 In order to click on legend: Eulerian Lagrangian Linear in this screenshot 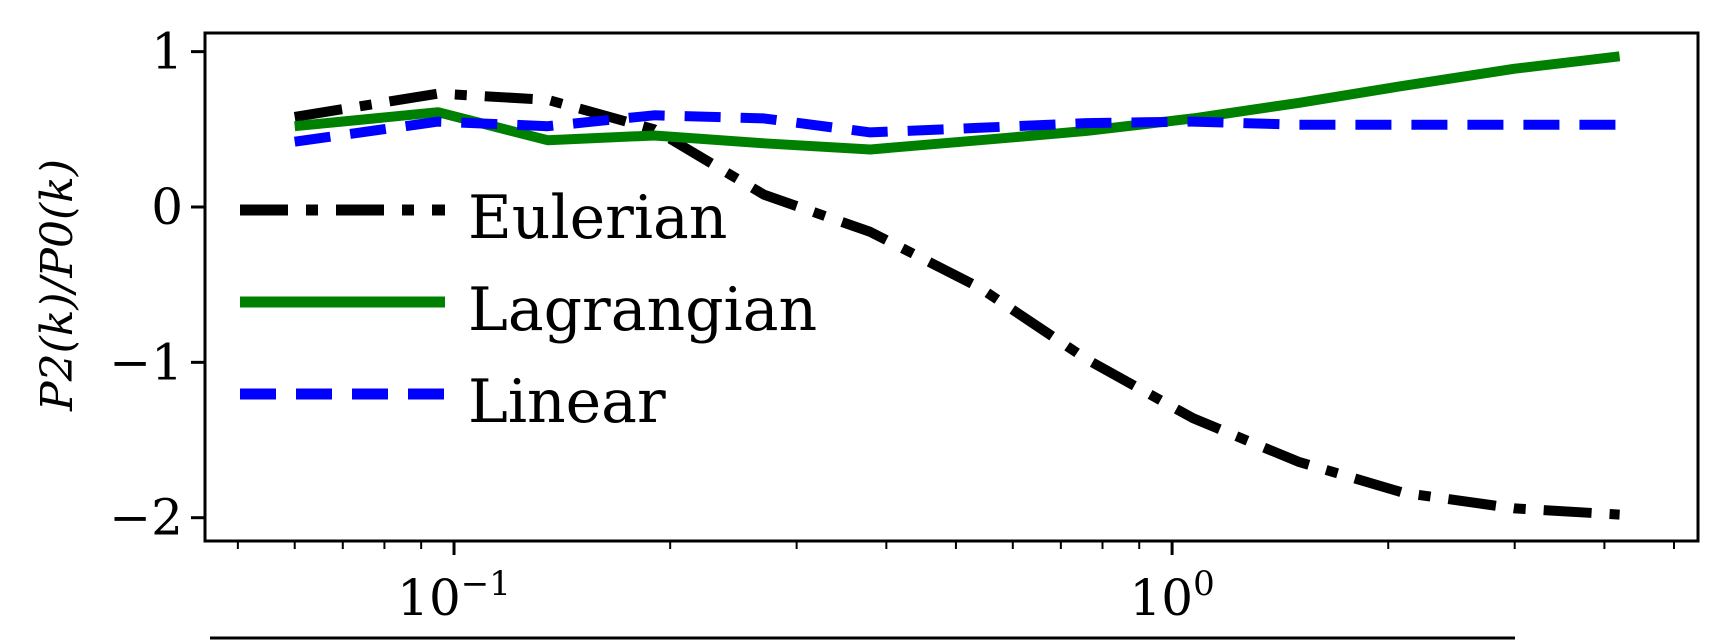, I will do `click(528, 310)`.